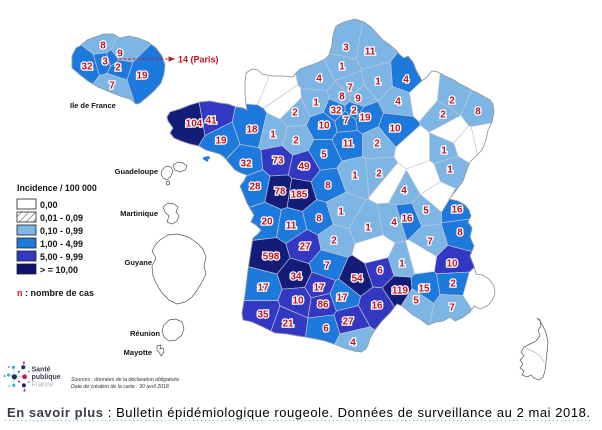 This screenshot has height=430, width=602. What do you see at coordinates (263, 315) in the screenshot?
I see `svg-text: 35` at bounding box center [263, 315].